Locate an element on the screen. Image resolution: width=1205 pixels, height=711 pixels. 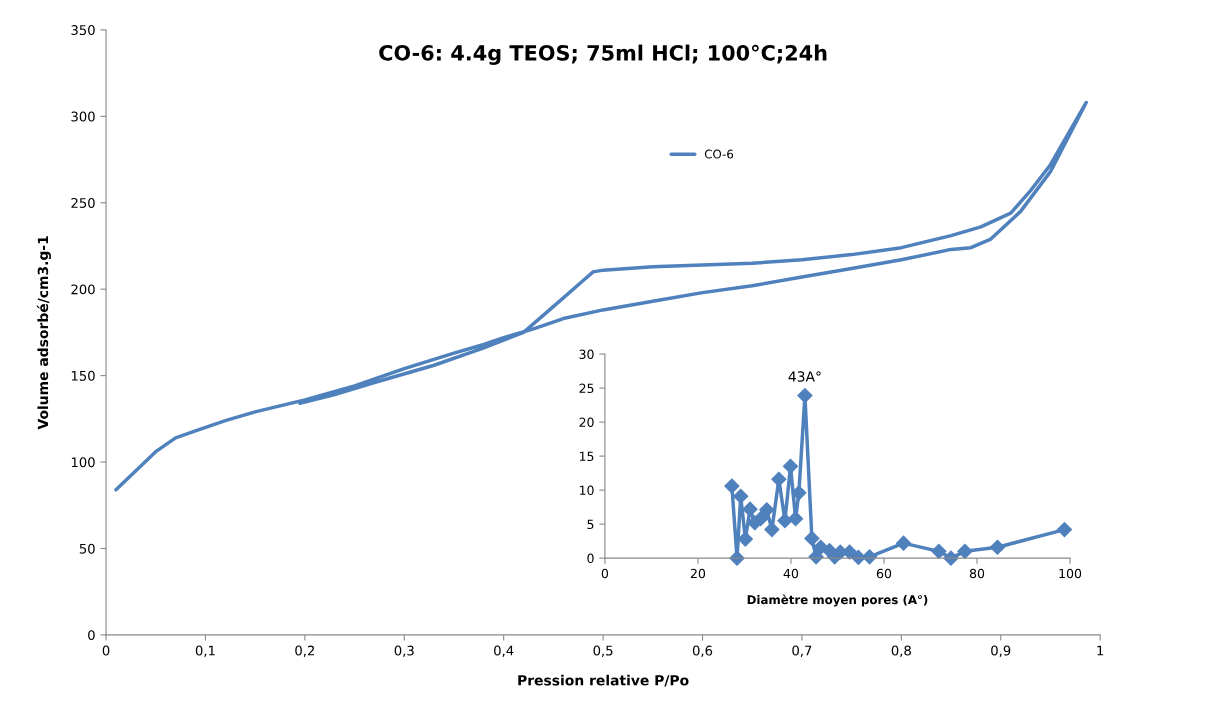
x-axis-title: Pression relative P/Po is located at coordinates (603, 680).